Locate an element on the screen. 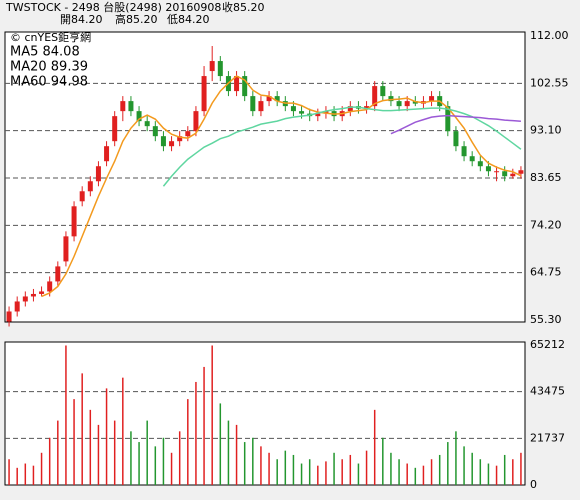  y-tick-label: 64.75 is located at coordinates (546, 272).